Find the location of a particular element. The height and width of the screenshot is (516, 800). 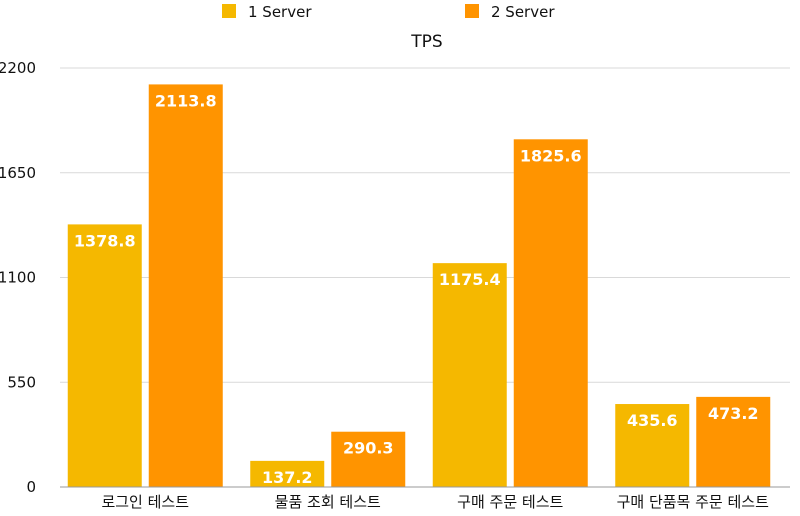

y-tick-label: 2200 is located at coordinates (18, 68).